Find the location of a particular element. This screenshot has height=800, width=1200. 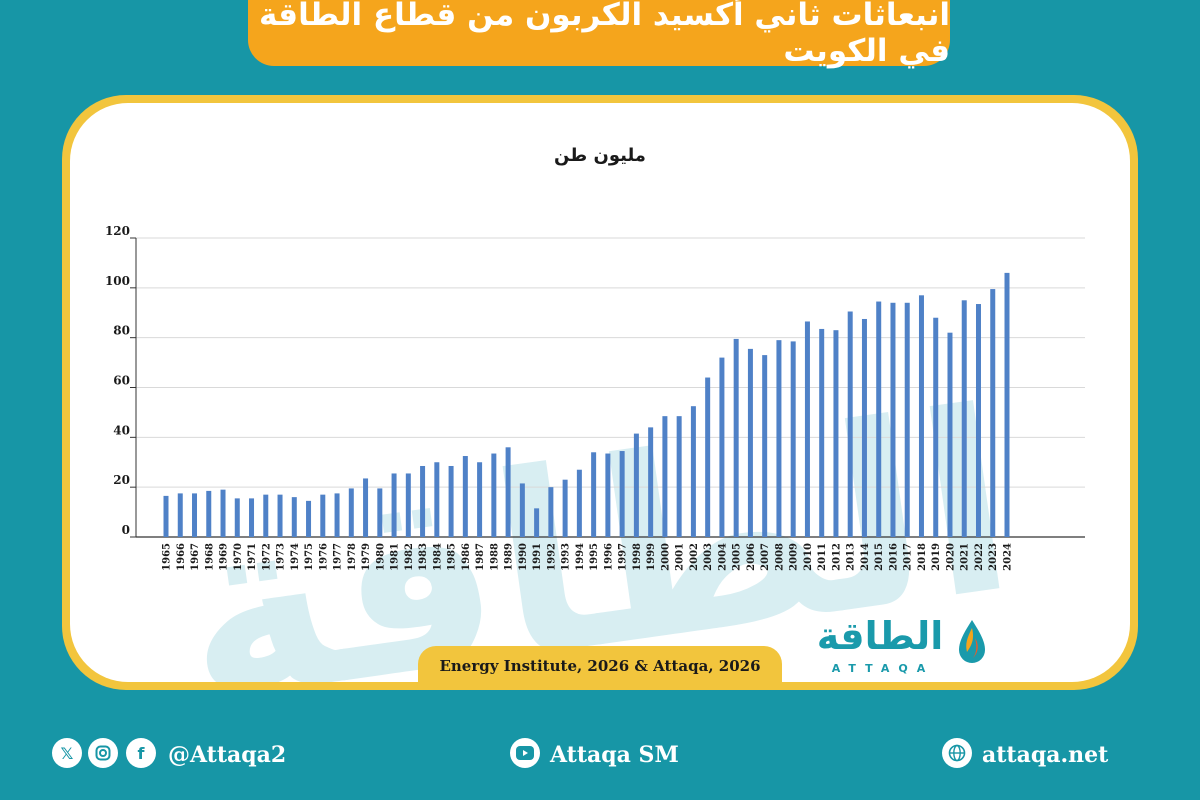

x-tick-label: 1997 is located at coordinates (623, 557).